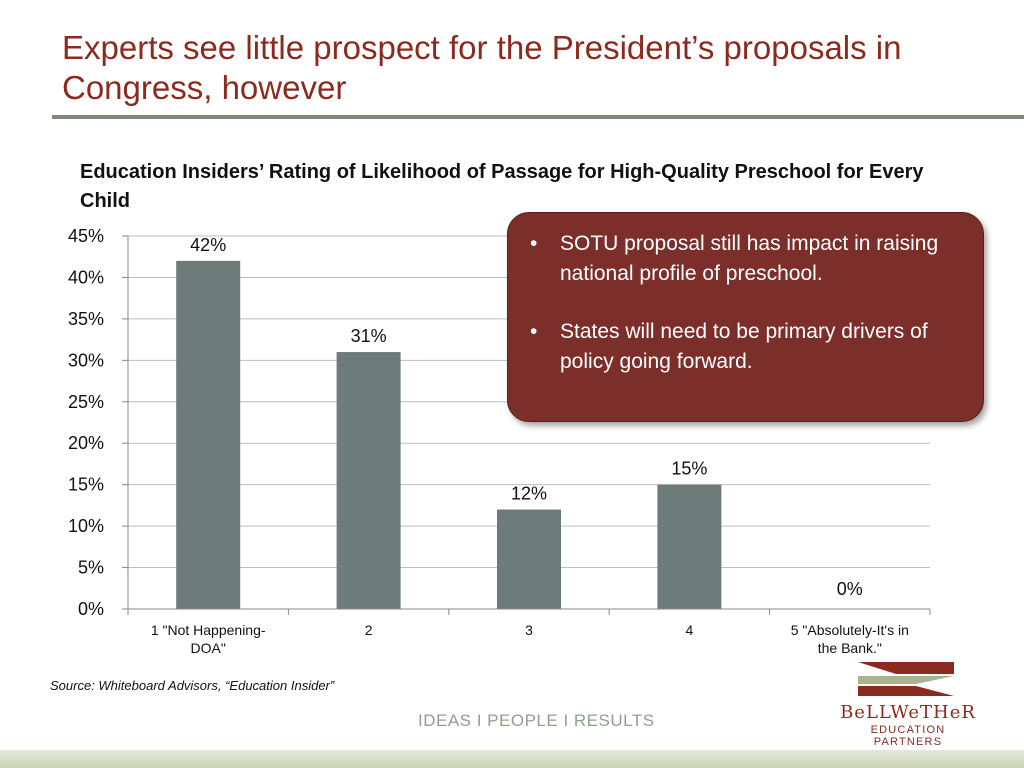 The width and height of the screenshot is (1024, 768). What do you see at coordinates (908, 712) in the screenshot?
I see `logo-name: BeLLWeTHeR` at bounding box center [908, 712].